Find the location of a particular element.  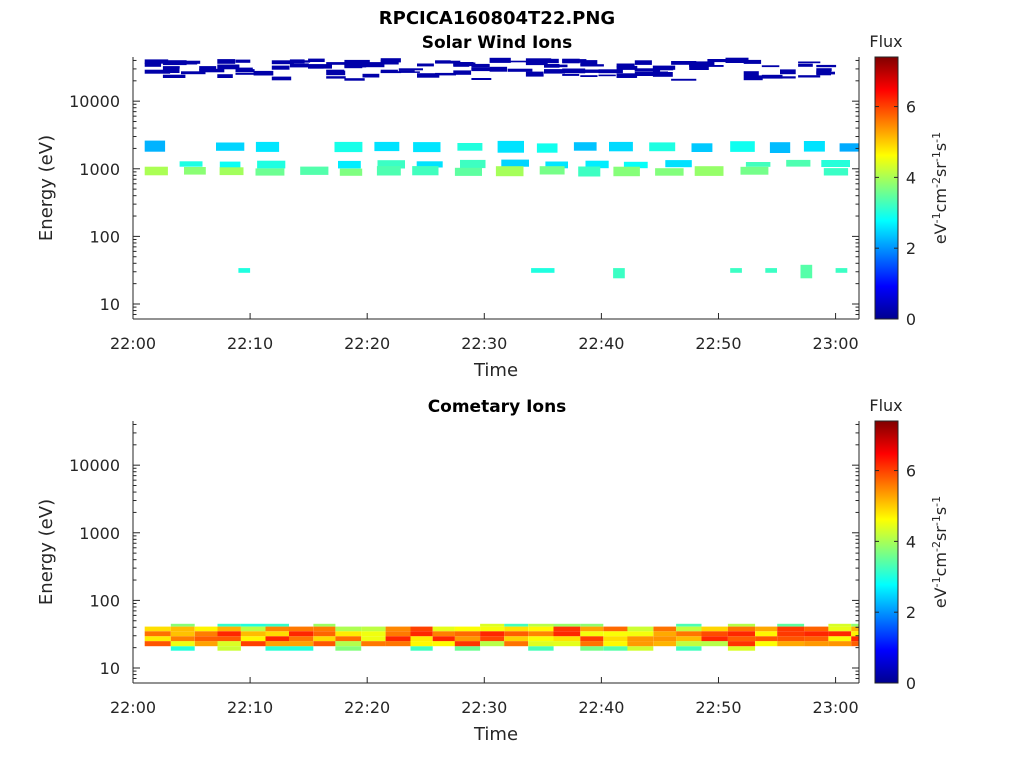

solar-wind-xlabel: Time is located at coordinates (495, 370).